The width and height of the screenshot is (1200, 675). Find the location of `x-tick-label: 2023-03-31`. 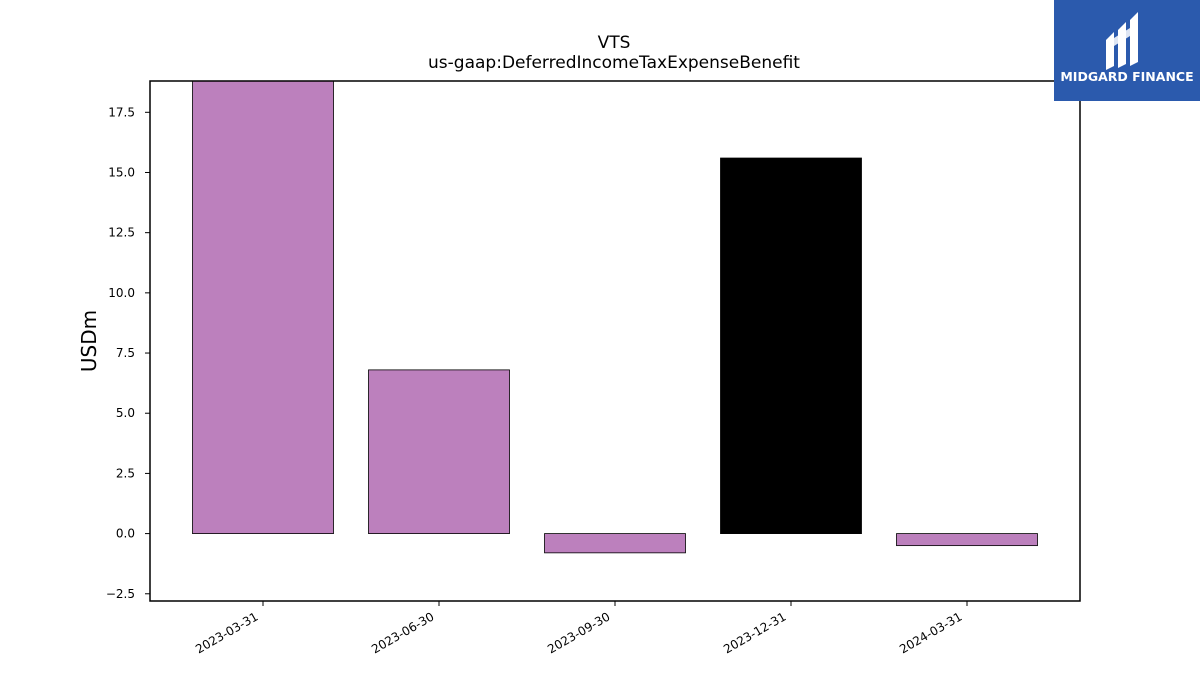

x-tick-label: 2023-03-31 is located at coordinates (226, 632).